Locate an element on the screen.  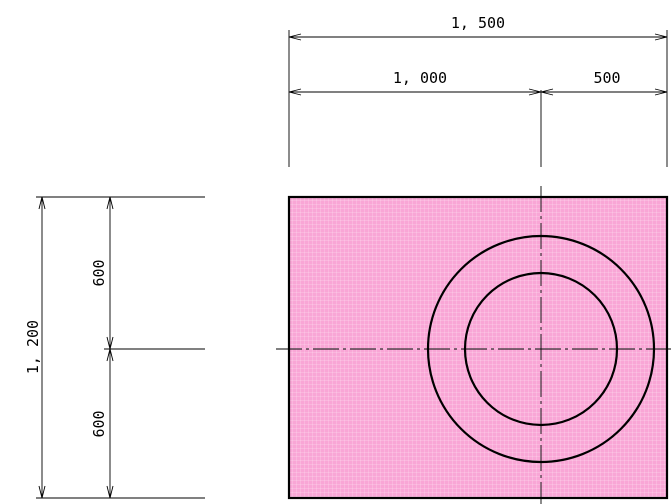
overall-width-label: 1, 500 is located at coordinates (478, 23).